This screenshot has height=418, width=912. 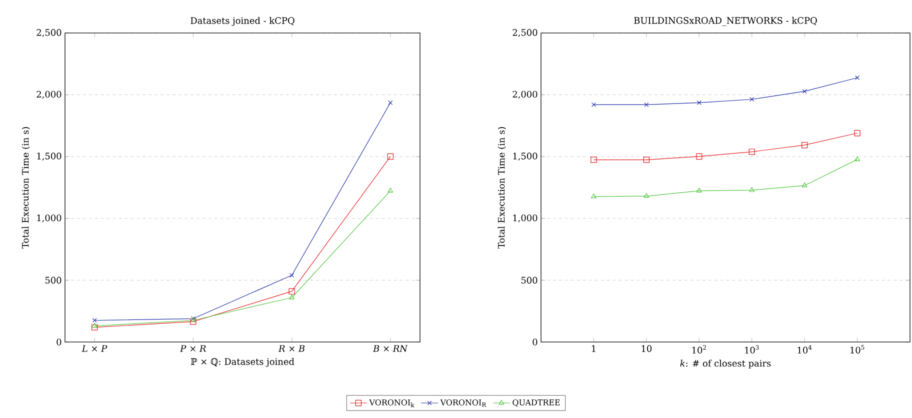 I want to click on x-tick-label: R × B, so click(x=291, y=348).